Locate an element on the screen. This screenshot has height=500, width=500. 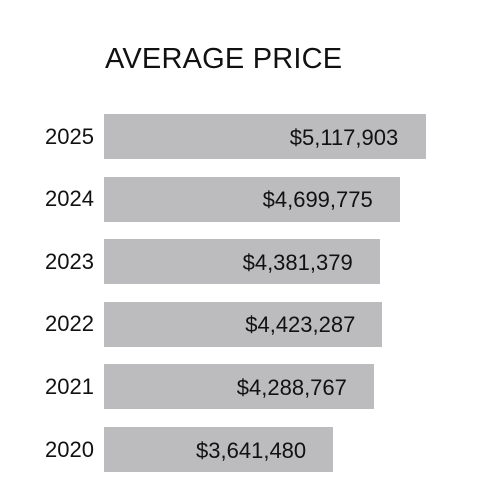
bar-2021 is located at coordinates (239, 387).